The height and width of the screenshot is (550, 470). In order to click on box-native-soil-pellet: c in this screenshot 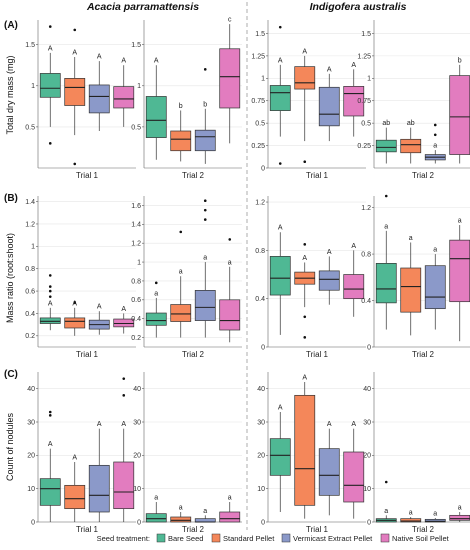, I will do `click(230, 80)`.